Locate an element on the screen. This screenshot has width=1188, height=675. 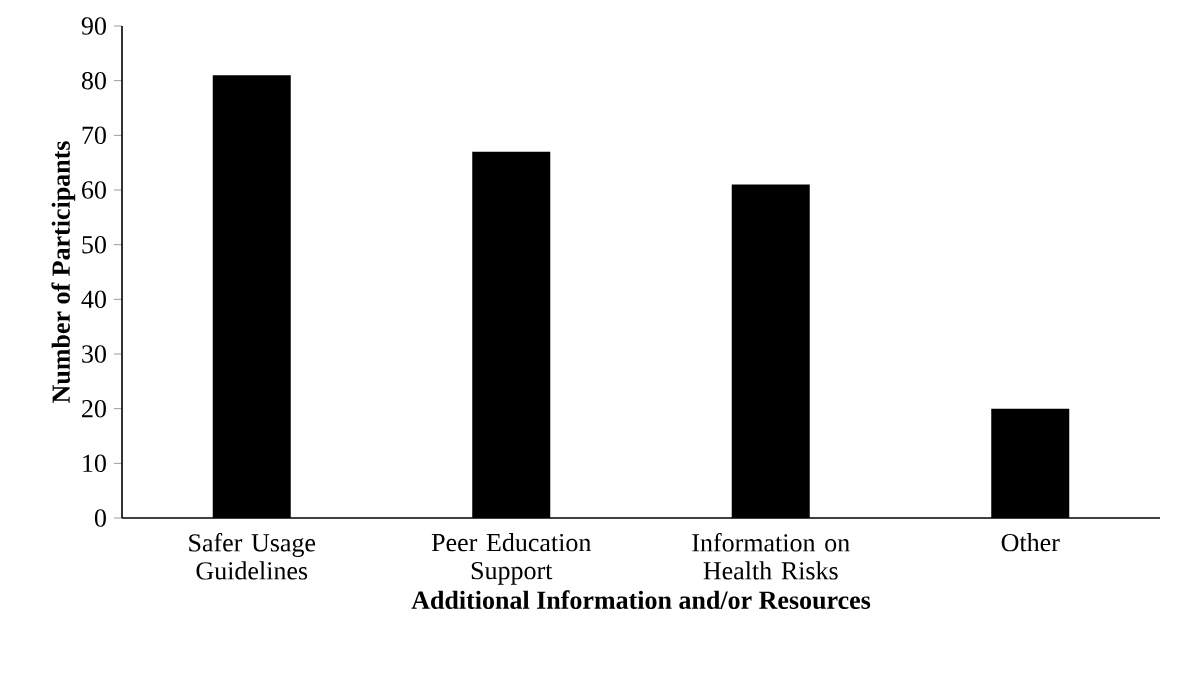
x-tick-label: Other is located at coordinates (1030, 542).